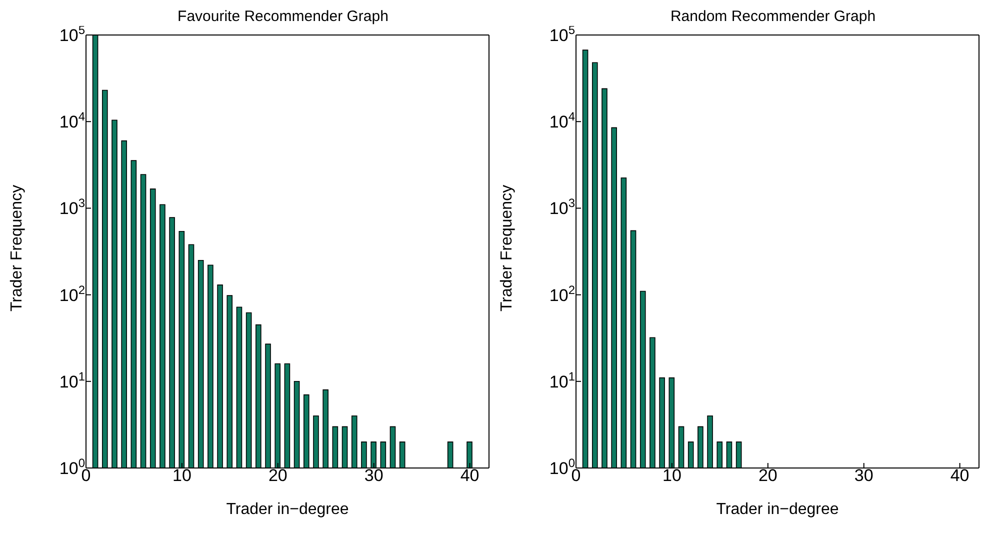  Describe the element at coordinates (283, 16) in the screenshot. I see `chart-title: Favourite Recommender Graph` at that location.